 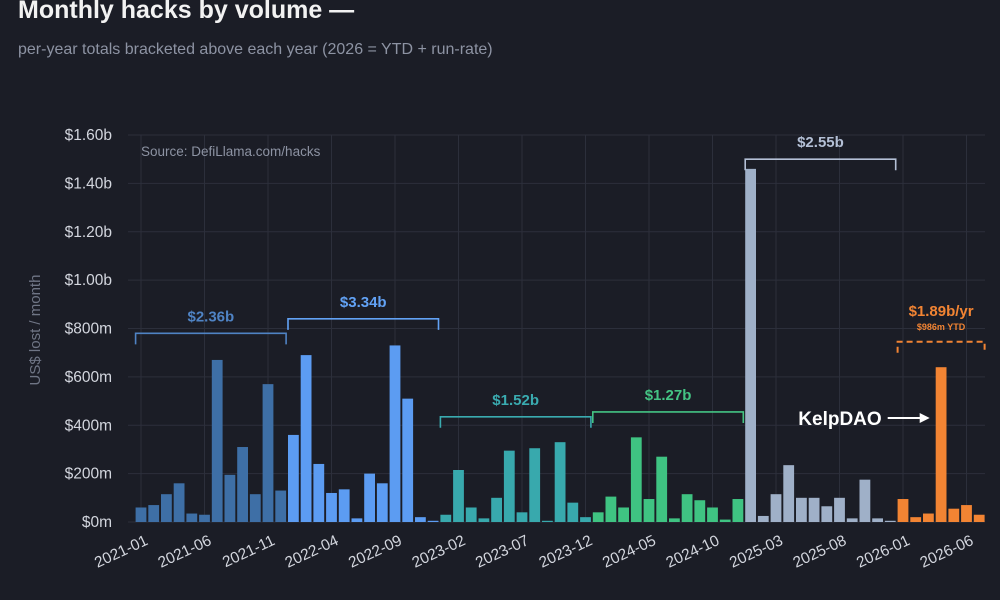 I want to click on year-total-label: $2.36b, so click(x=210, y=316).